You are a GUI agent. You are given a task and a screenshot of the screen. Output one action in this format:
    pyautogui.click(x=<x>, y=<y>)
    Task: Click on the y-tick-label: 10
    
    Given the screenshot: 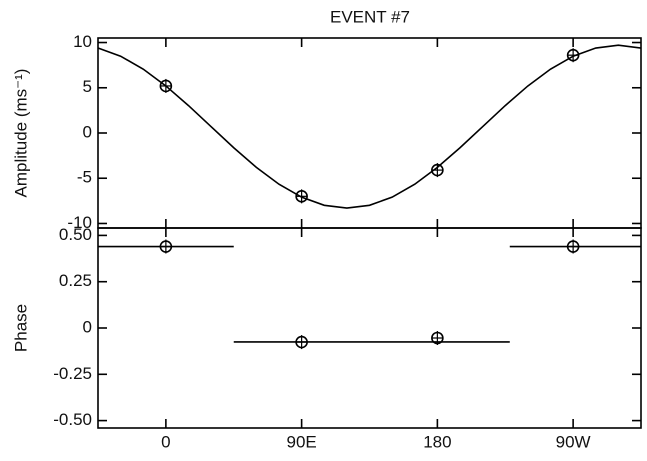 What is the action you would take?
    pyautogui.click(x=82, y=41)
    